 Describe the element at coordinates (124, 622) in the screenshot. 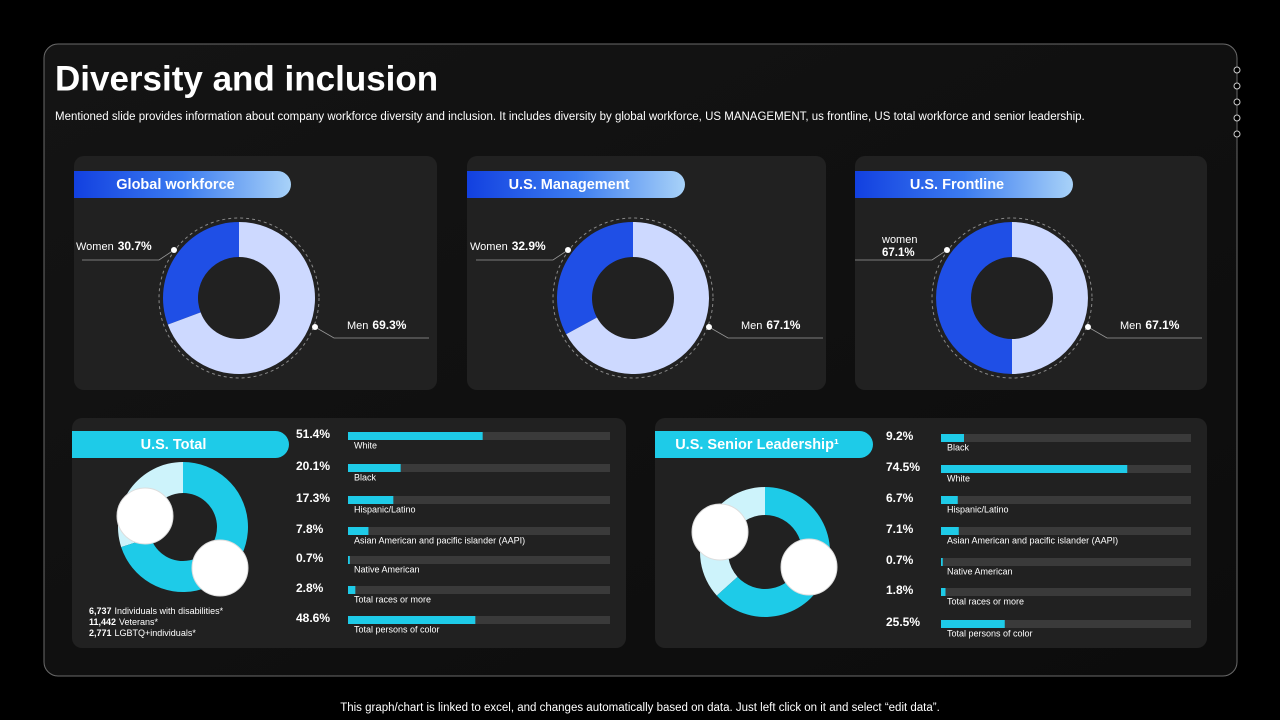

I see `stat: 11,442 Veterans*` at that location.